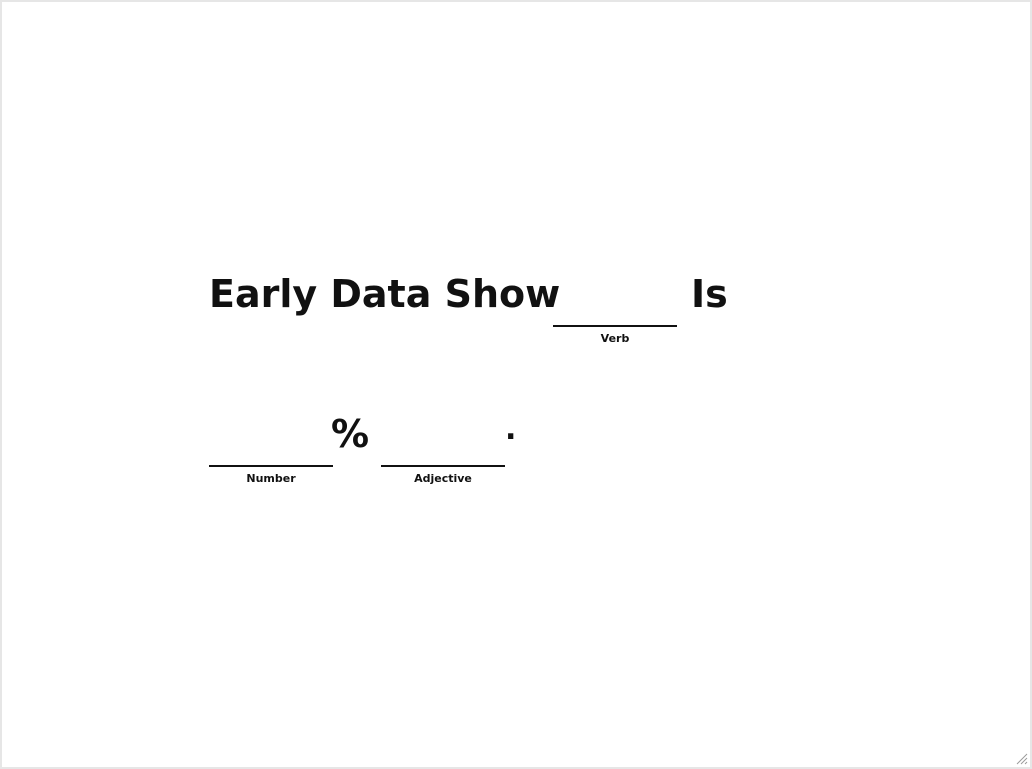 The image size is (1032, 769). I want to click on adjective-hint-label: Adjective, so click(443, 478).